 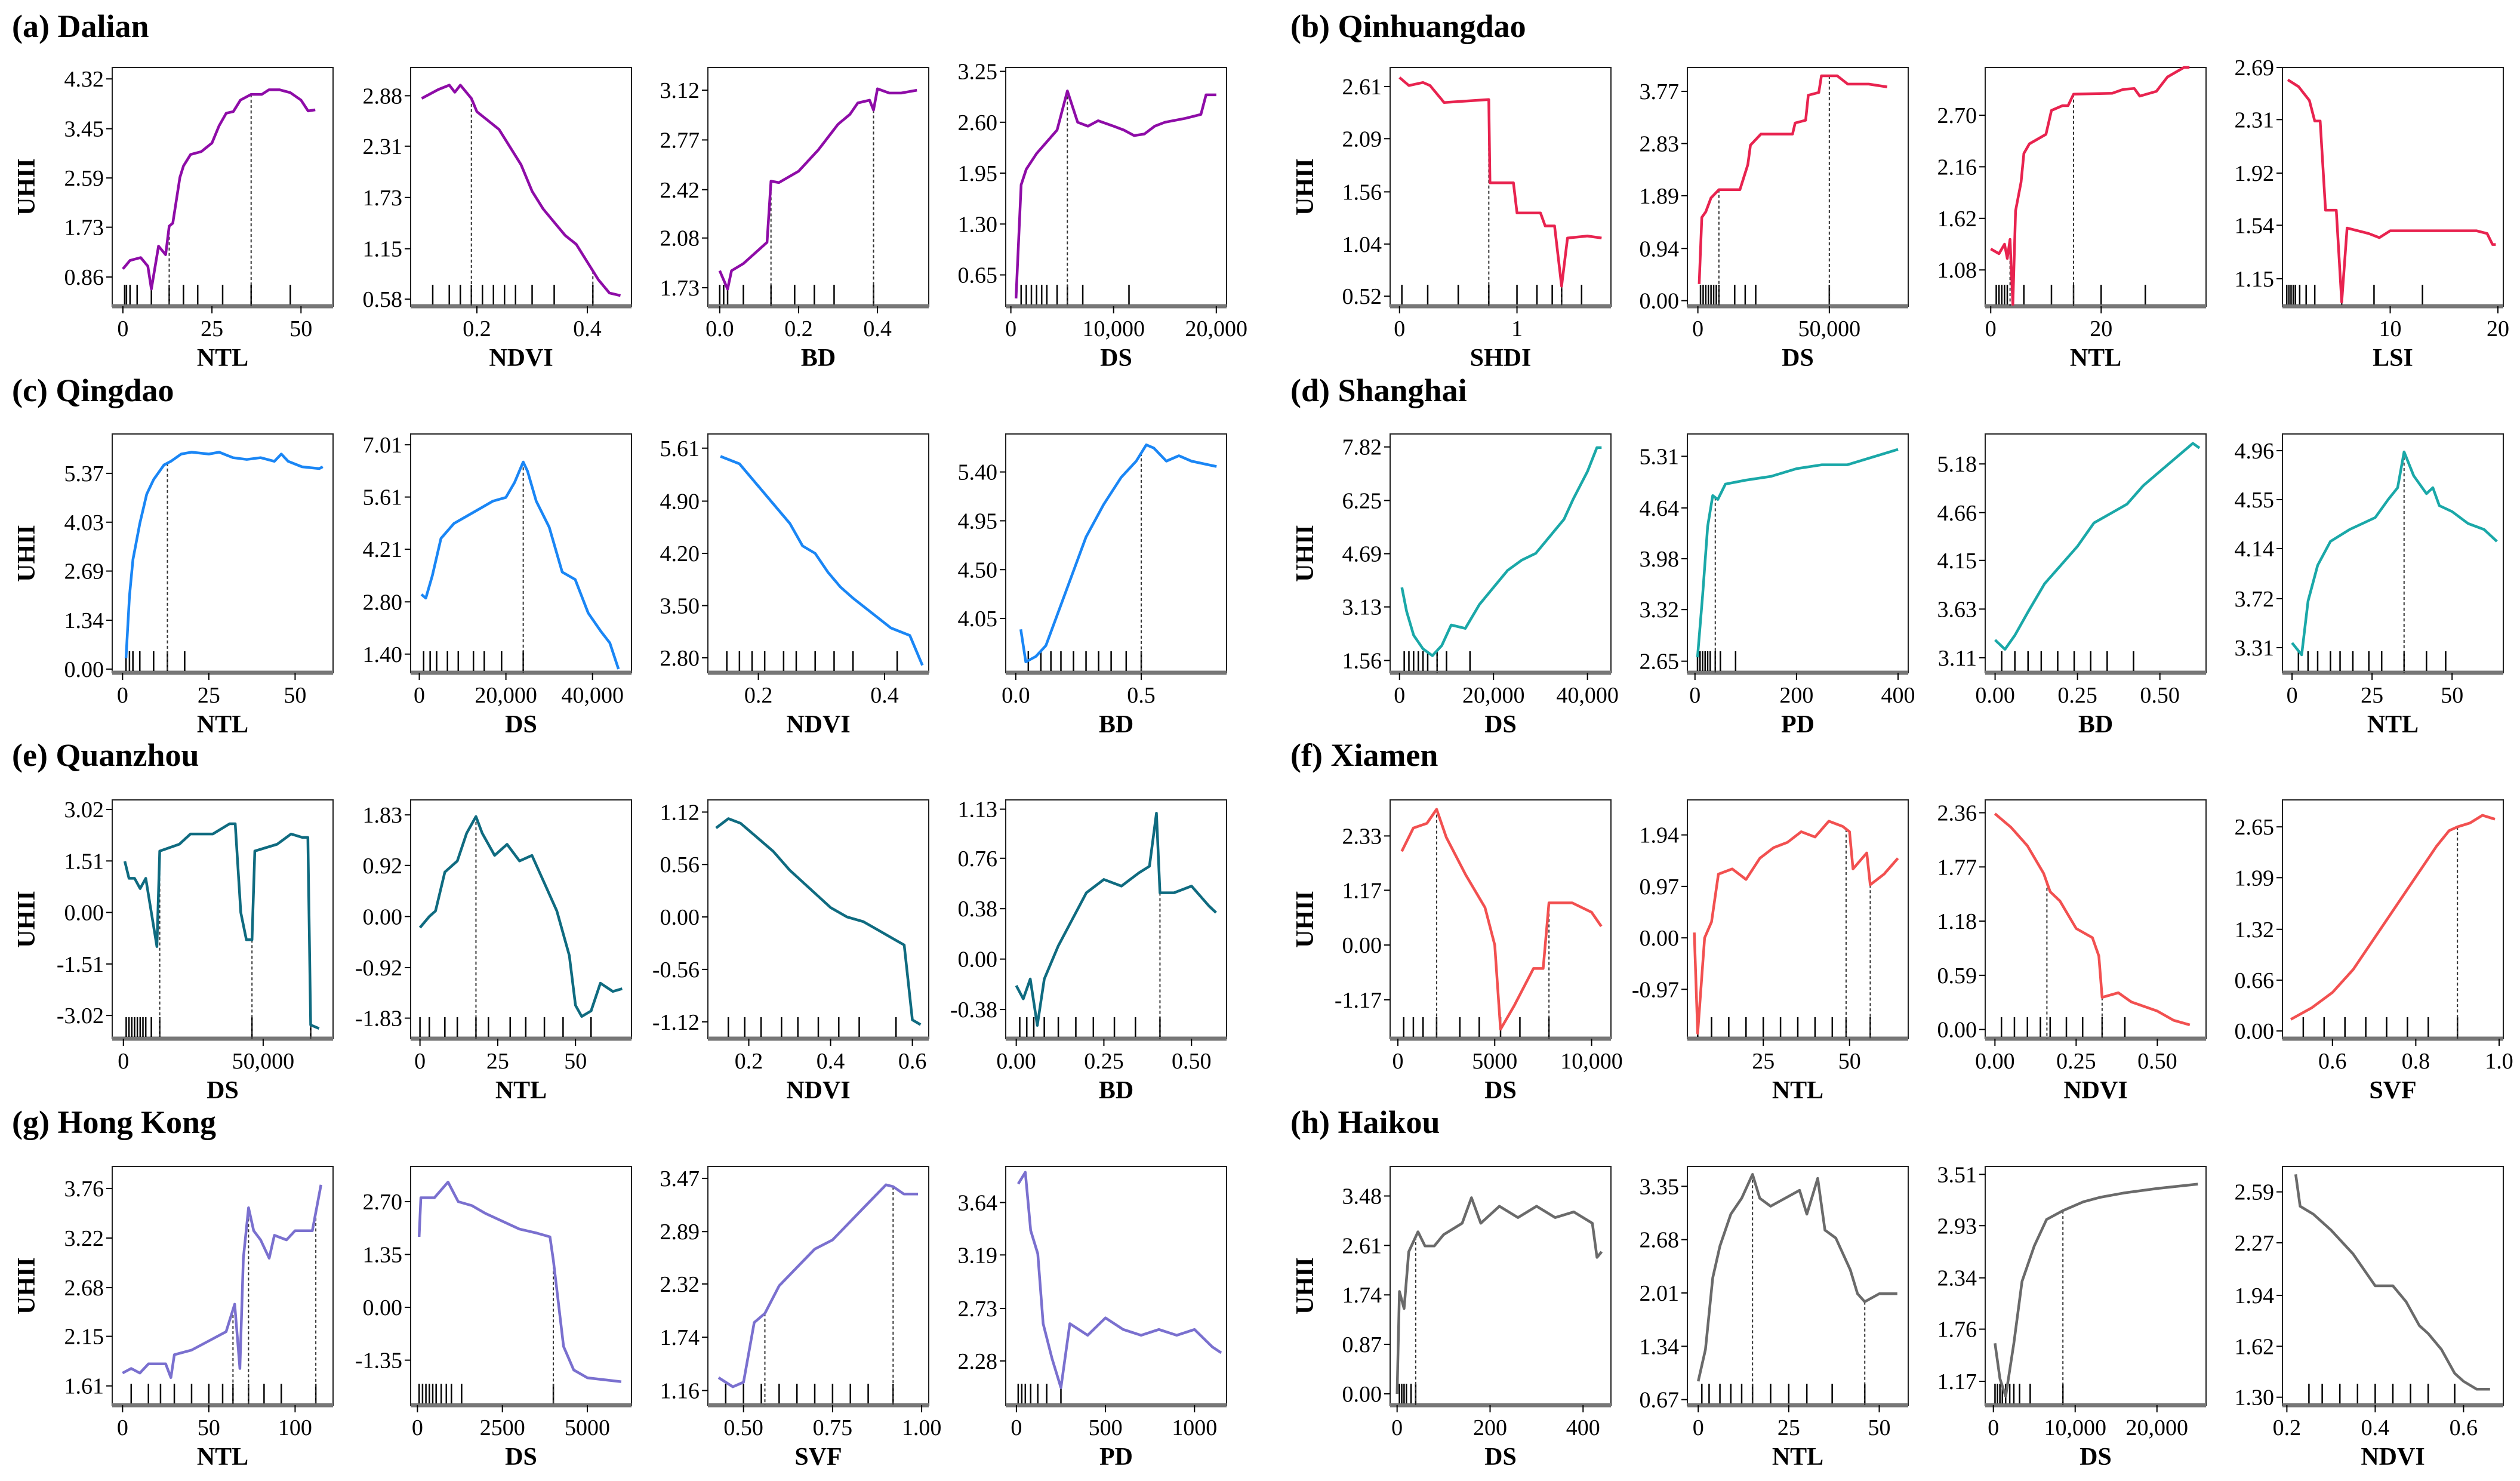 I want to click on y-tick-label: 4.20, so click(x=680, y=553).